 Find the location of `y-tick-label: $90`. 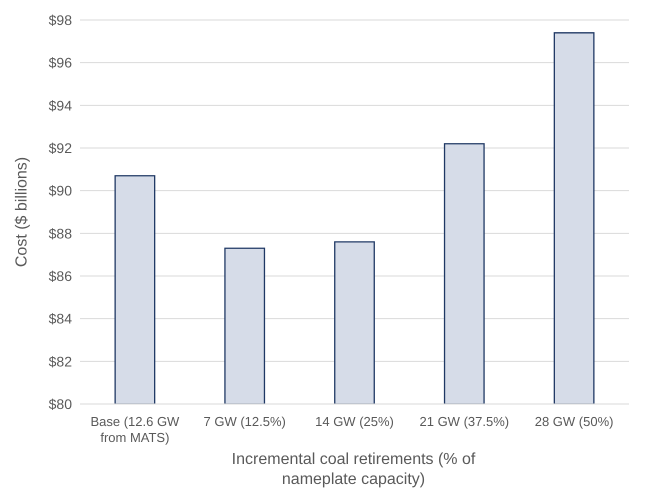

y-tick-label: $90 is located at coordinates (60, 190).